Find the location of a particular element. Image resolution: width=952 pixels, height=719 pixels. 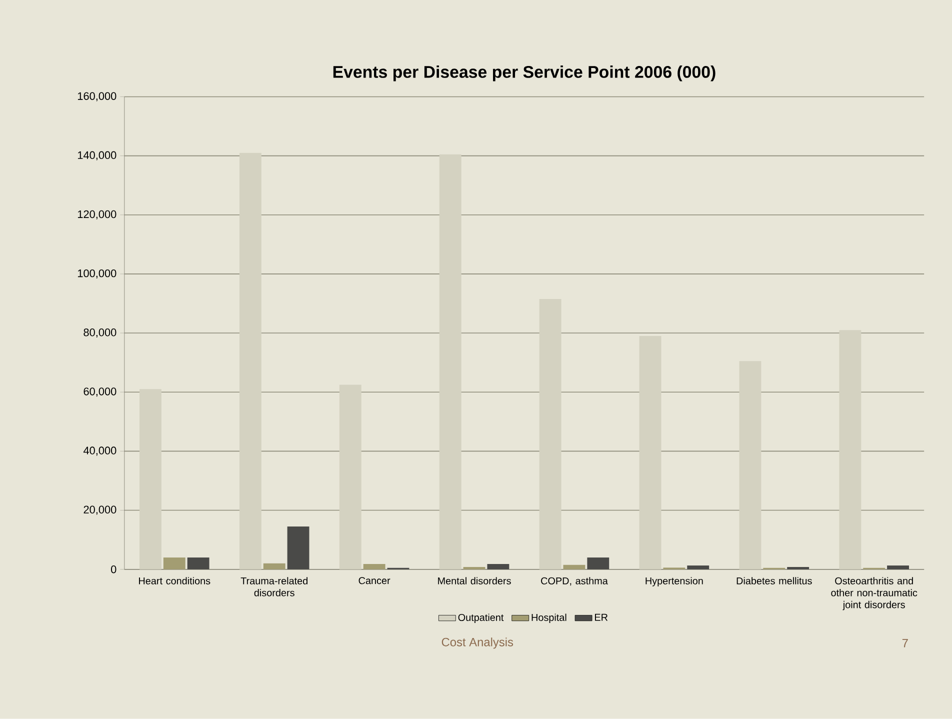

y-tick-label: 120,000 is located at coordinates (97, 215).